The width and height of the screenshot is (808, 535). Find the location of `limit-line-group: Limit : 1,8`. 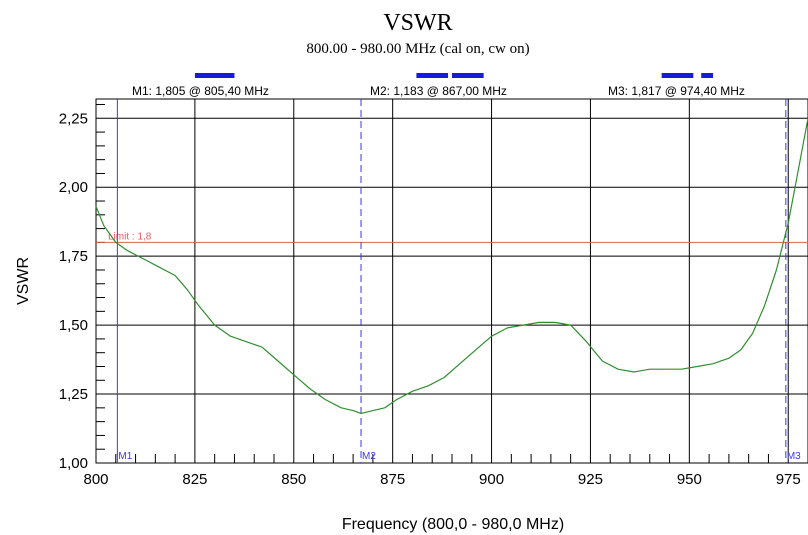

limit-line-group: Limit : 1,8 is located at coordinates (452, 237).